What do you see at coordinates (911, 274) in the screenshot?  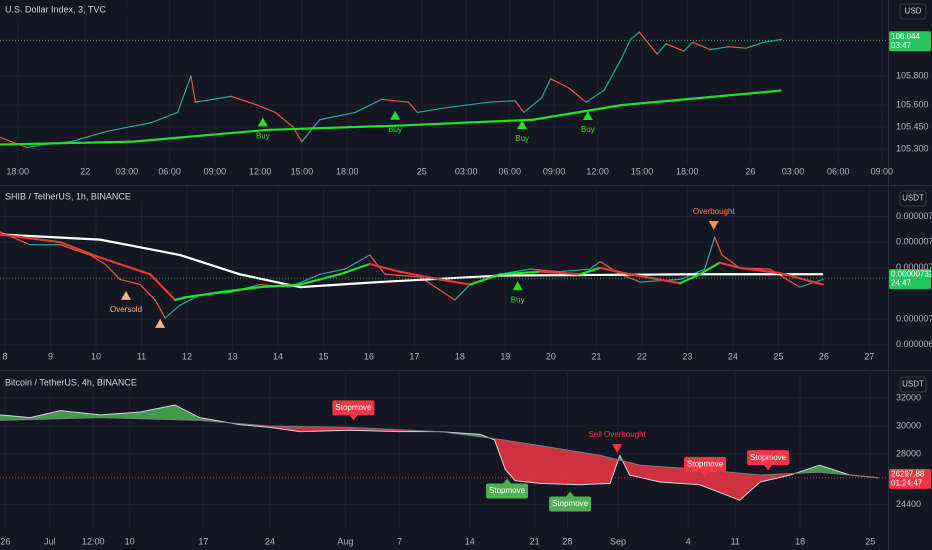 I see `last-price-label: 0.00000732` at bounding box center [911, 274].